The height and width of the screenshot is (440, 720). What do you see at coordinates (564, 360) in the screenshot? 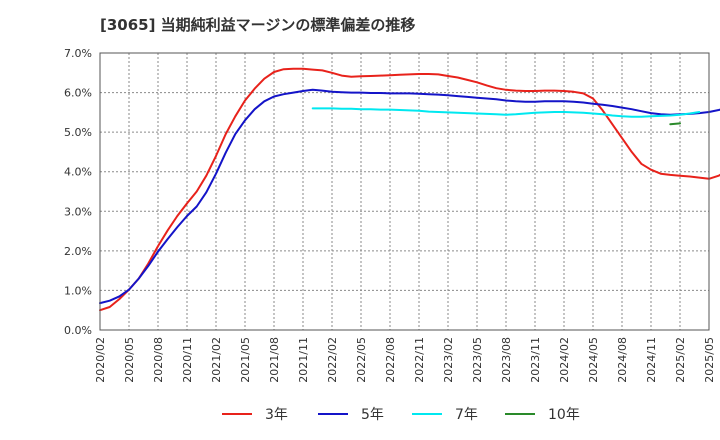
I see `x-tick-label: 2024/02` at bounding box center [564, 360].